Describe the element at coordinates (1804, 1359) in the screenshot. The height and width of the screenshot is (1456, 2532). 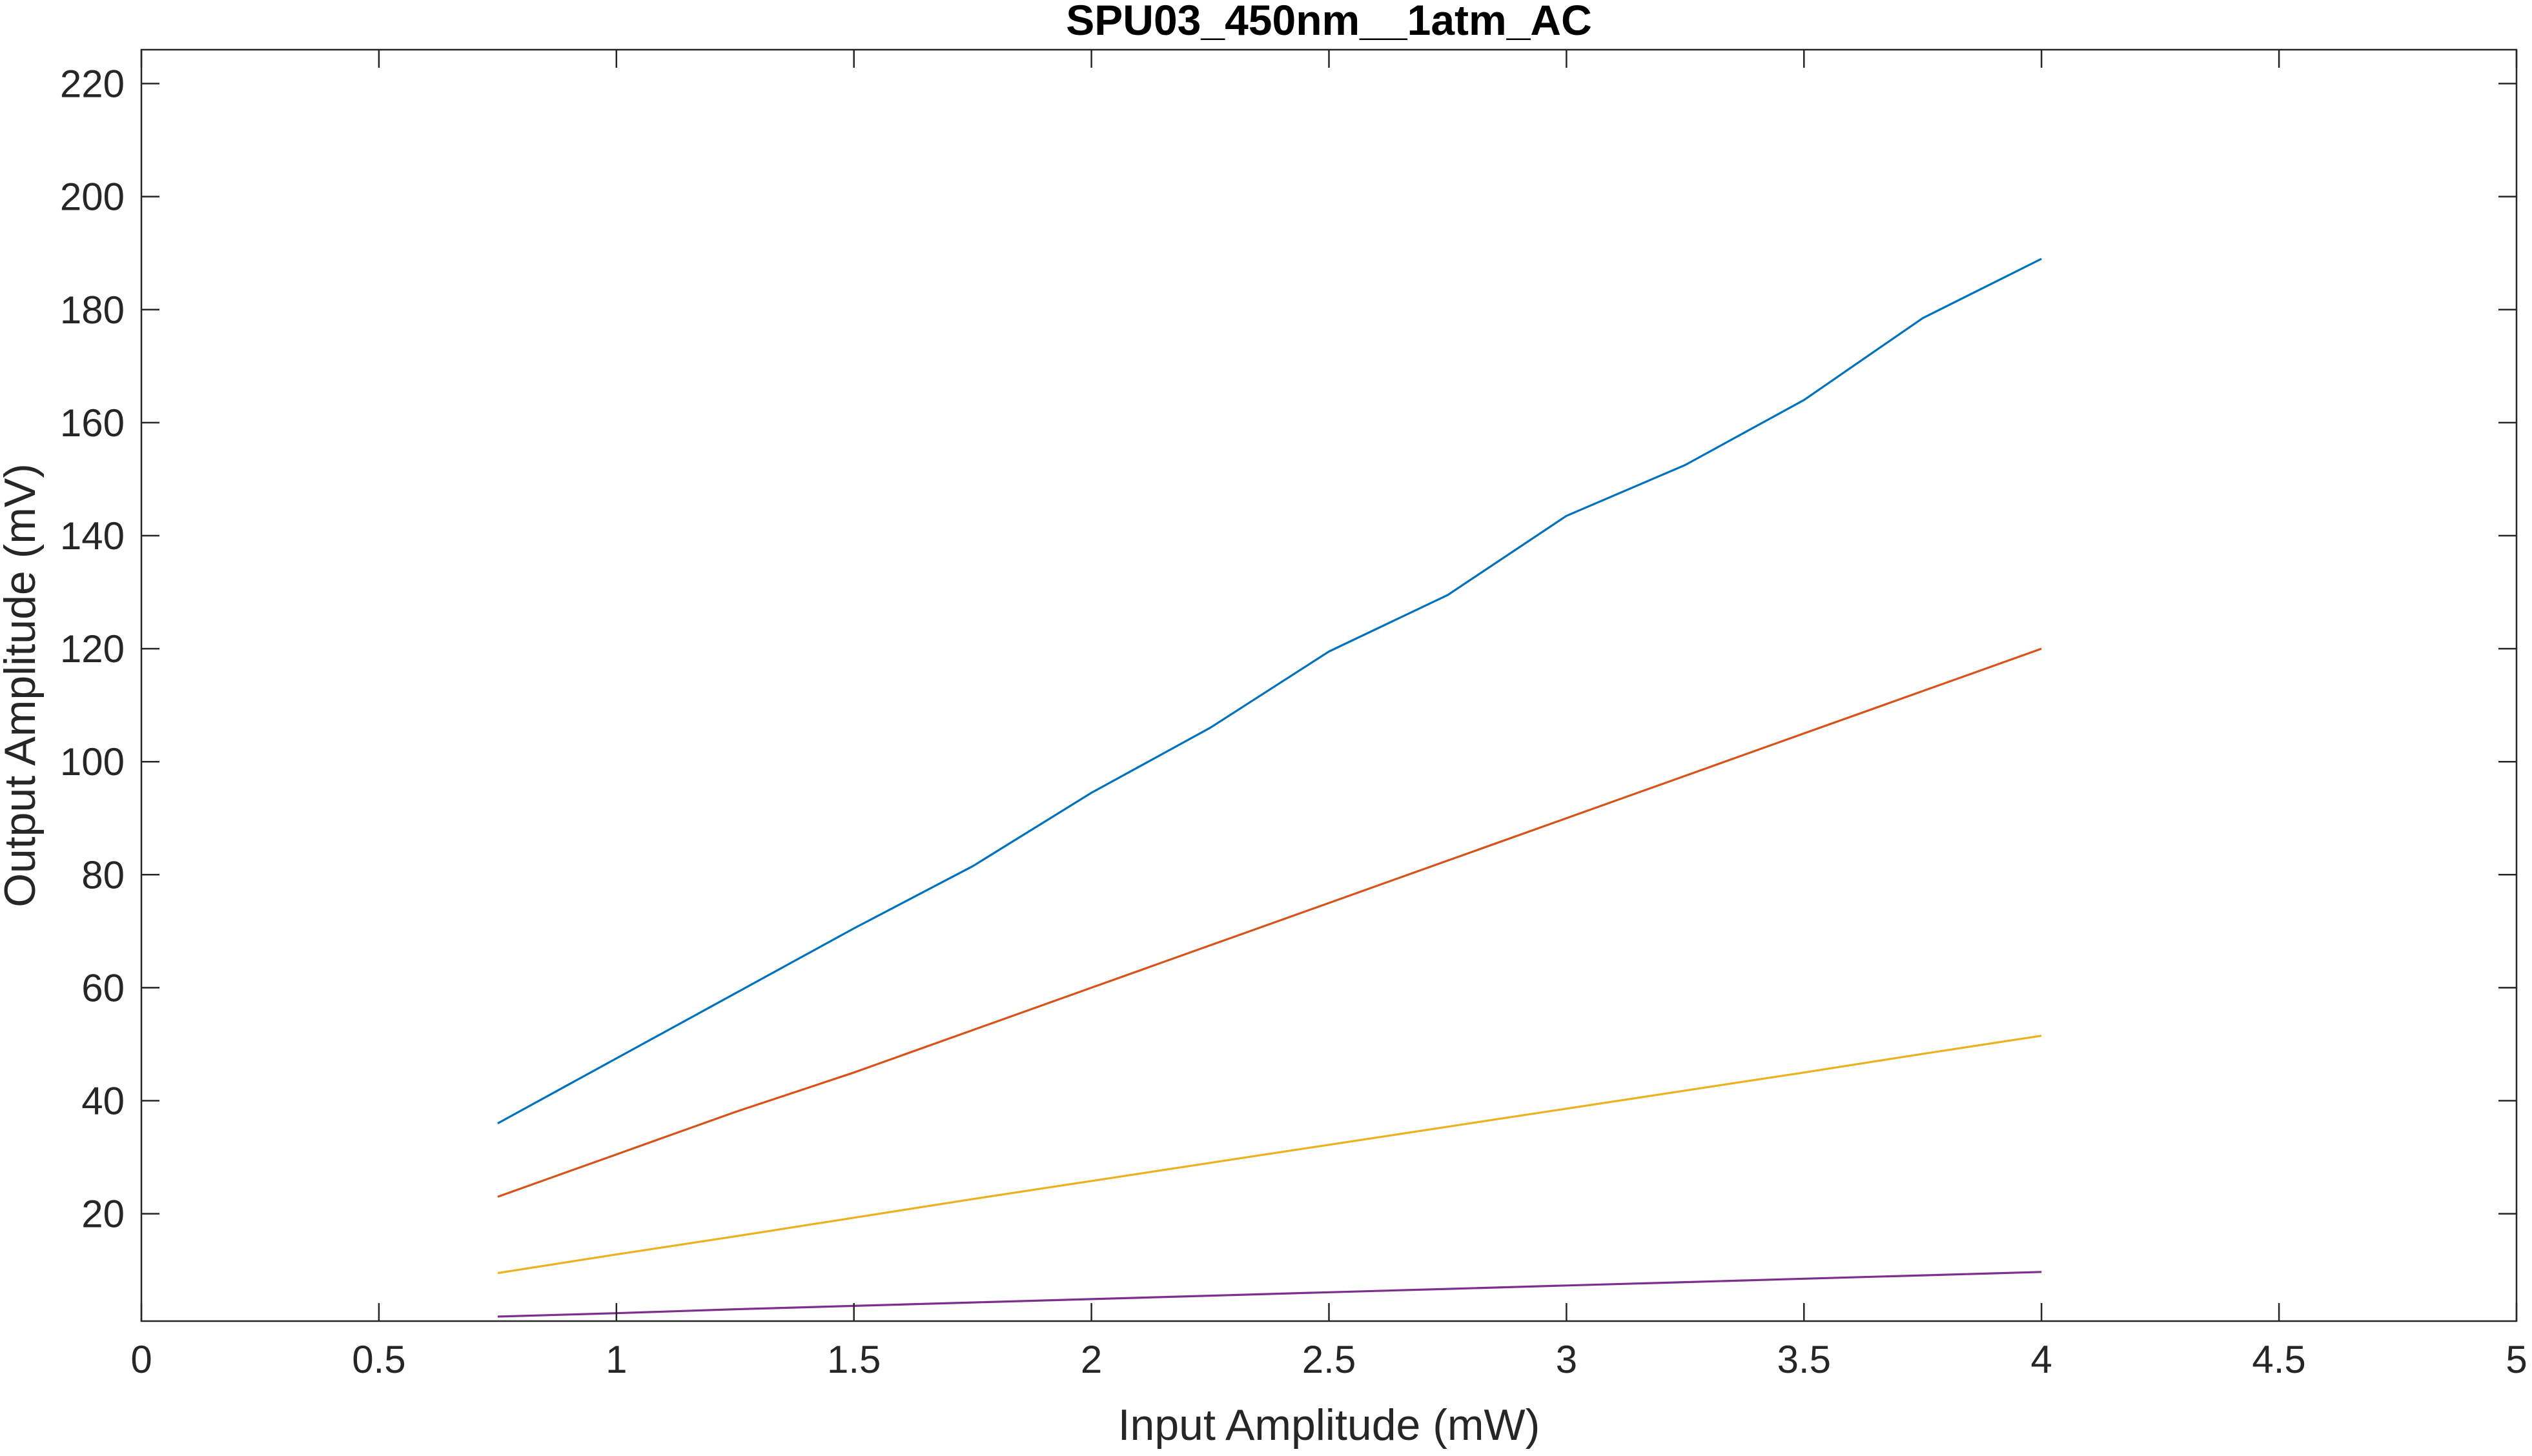
I see `x-tick-label: 3.5` at that location.